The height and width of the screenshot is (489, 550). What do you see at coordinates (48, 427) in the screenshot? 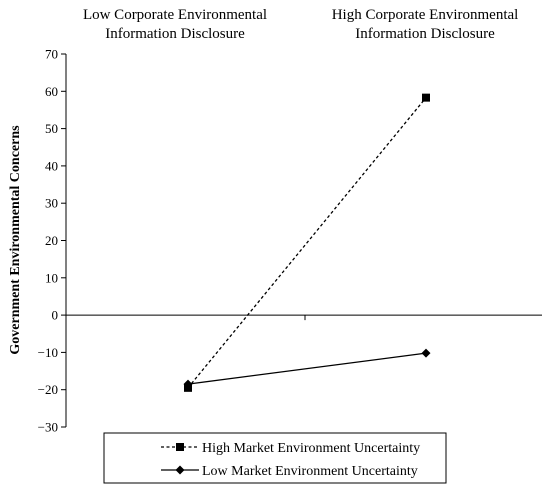
I see `y-tick-label: −30` at bounding box center [48, 427].